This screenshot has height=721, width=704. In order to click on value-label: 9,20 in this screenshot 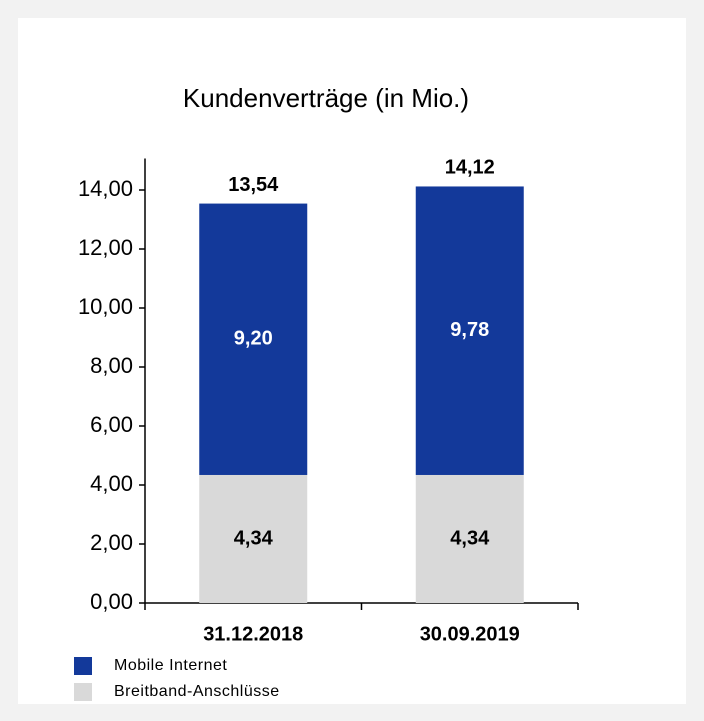, I will do `click(253, 339)`.